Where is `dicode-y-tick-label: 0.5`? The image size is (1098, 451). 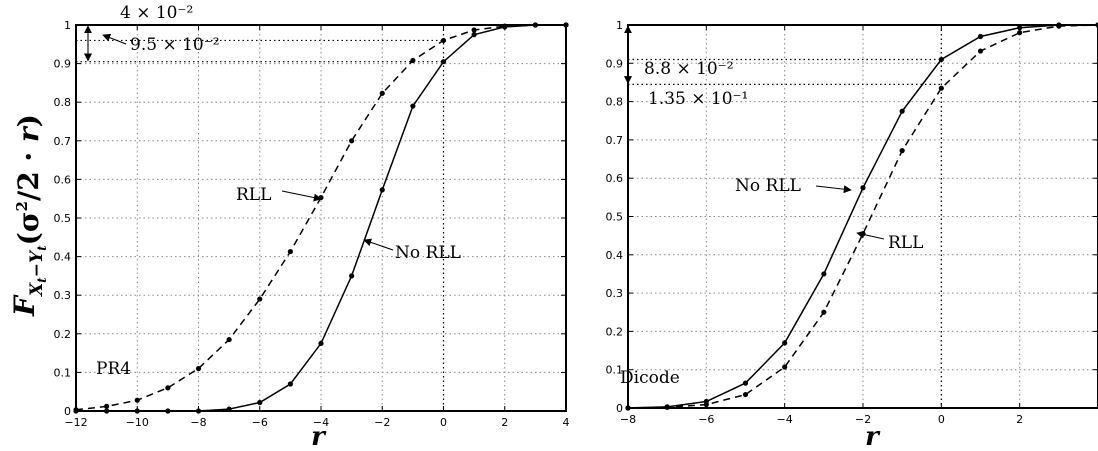
dicode-y-tick-label: 0.5 is located at coordinates (615, 217).